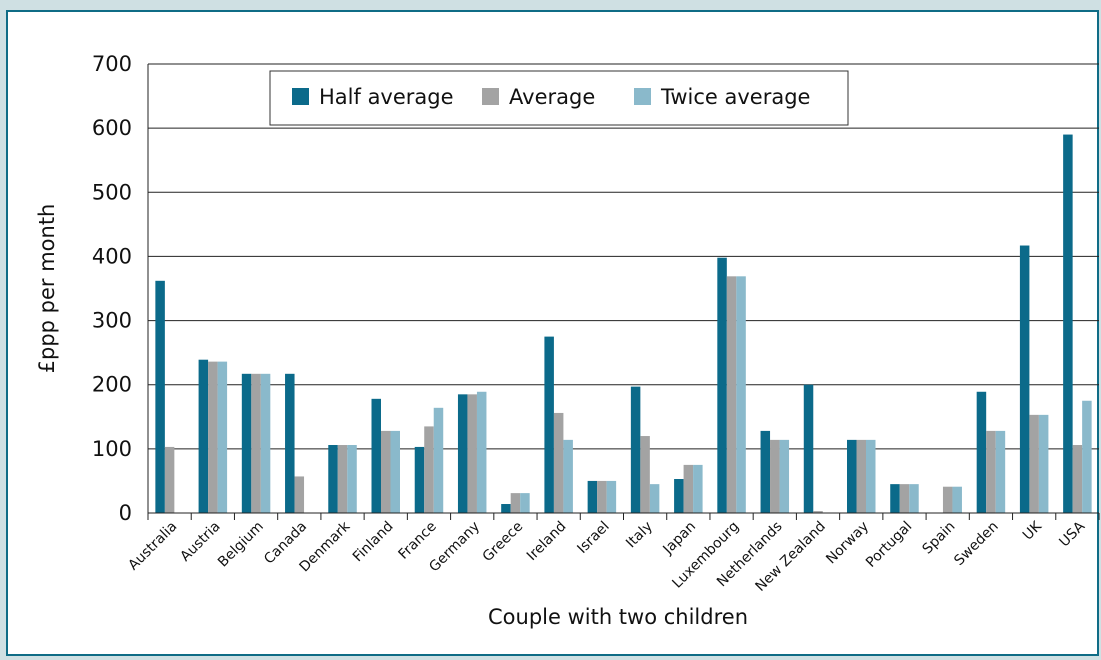  I want to click on y-axis-title: £ppp per month, so click(47, 289).